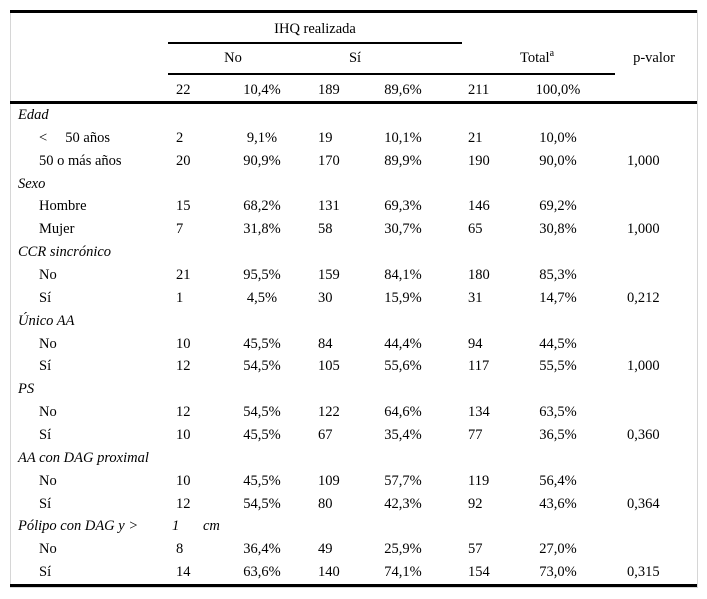 Image resolution: width=707 pixels, height=599 pixels. I want to click on cell-pct-no: 36,4%, so click(262, 549).